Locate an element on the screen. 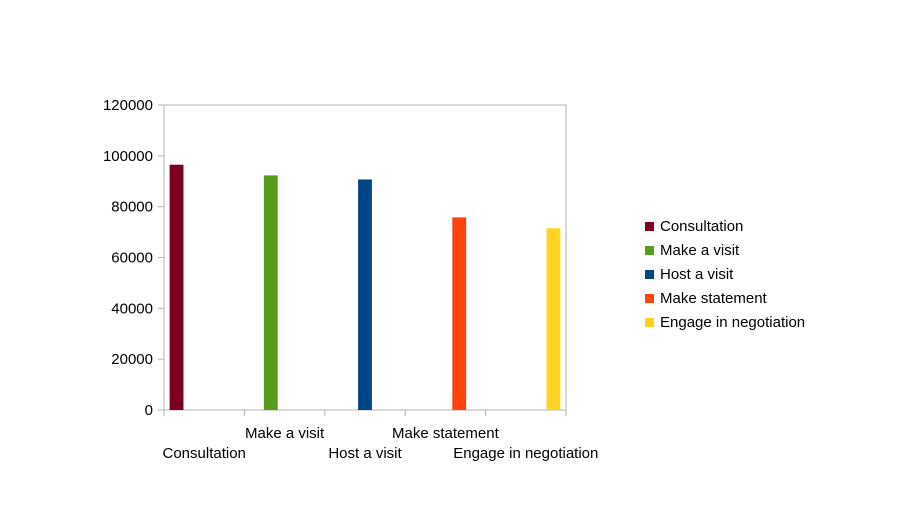  legend-item: Consultation is located at coordinates (725, 226).